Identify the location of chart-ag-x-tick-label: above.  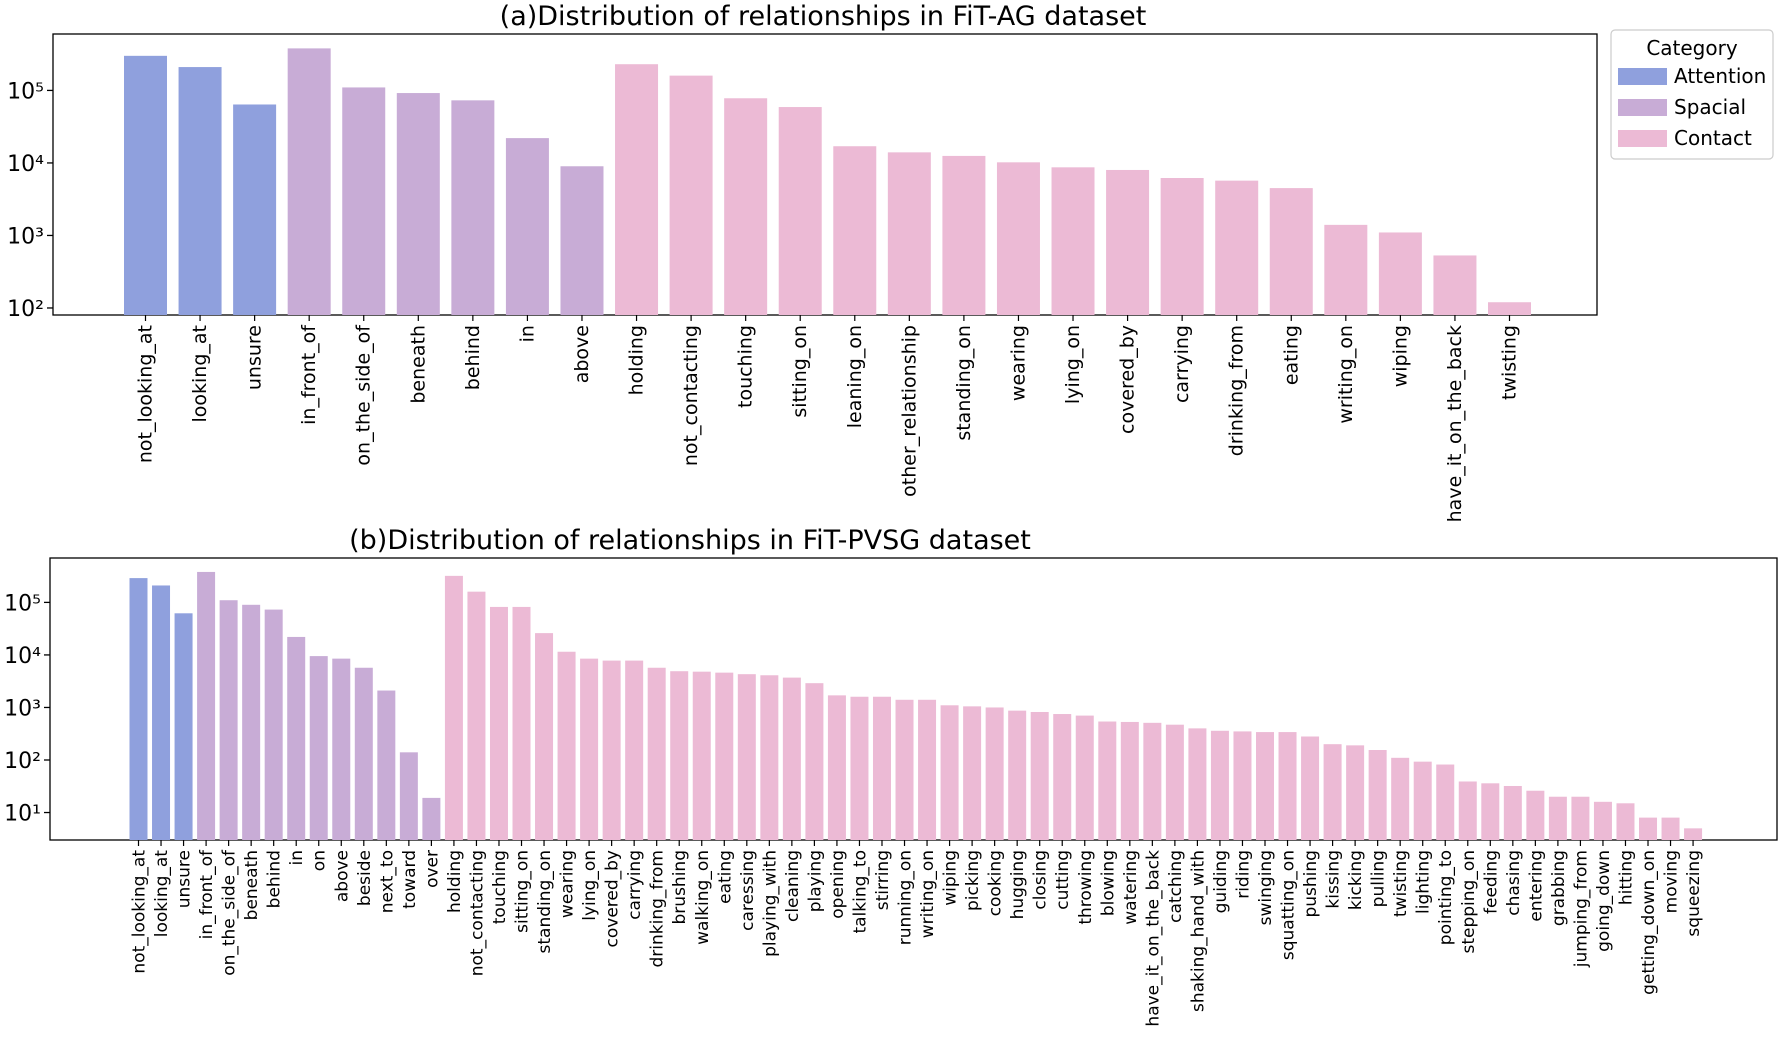
(582, 354).